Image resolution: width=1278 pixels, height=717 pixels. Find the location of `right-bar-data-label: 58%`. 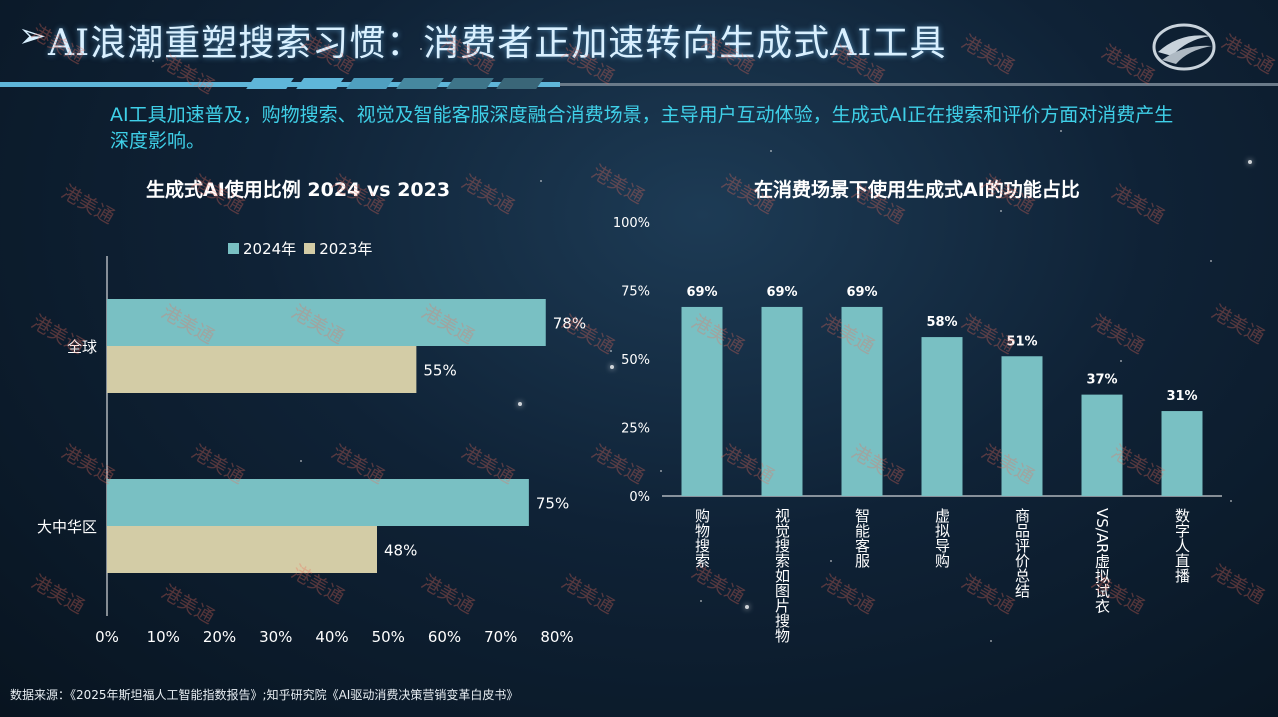

right-bar-data-label: 58% is located at coordinates (941, 322).